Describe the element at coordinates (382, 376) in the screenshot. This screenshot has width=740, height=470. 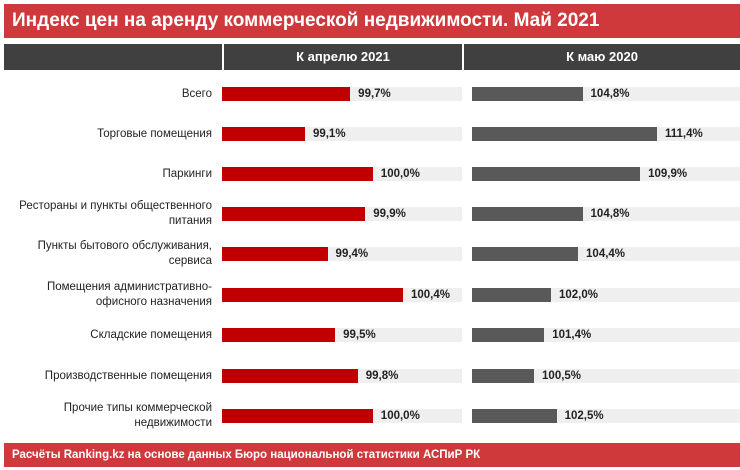
I see `data-label: 99,8%` at that location.